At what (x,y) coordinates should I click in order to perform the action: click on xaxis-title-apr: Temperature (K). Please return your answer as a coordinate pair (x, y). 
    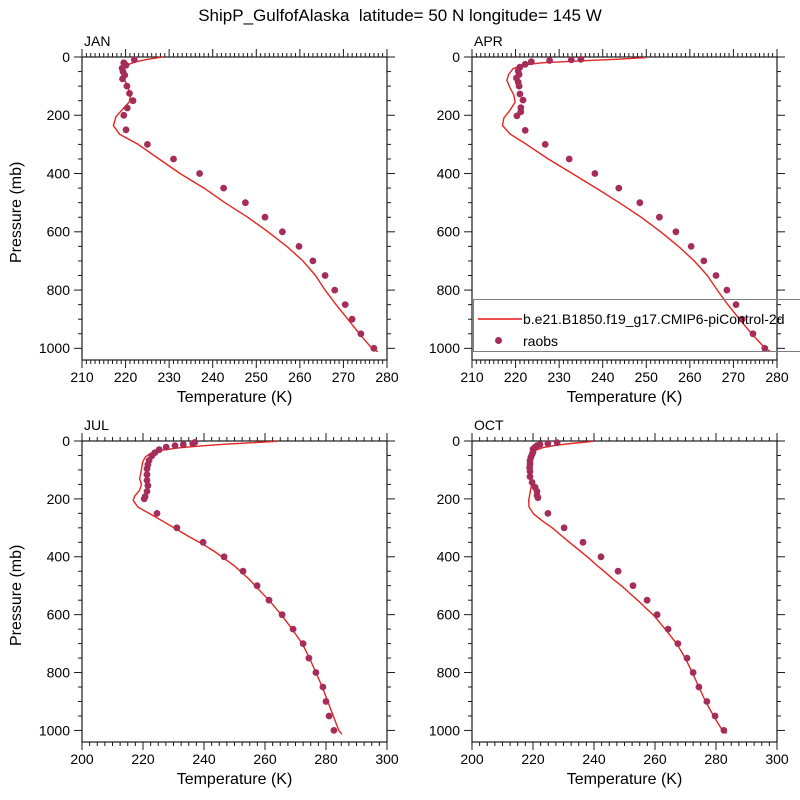
    Looking at the image, I should click on (624, 397).